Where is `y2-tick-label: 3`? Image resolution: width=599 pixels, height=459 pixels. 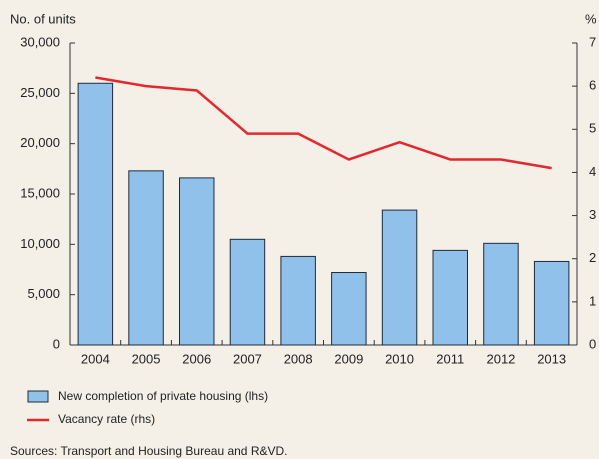
y2-tick-label: 3 is located at coordinates (592, 214).